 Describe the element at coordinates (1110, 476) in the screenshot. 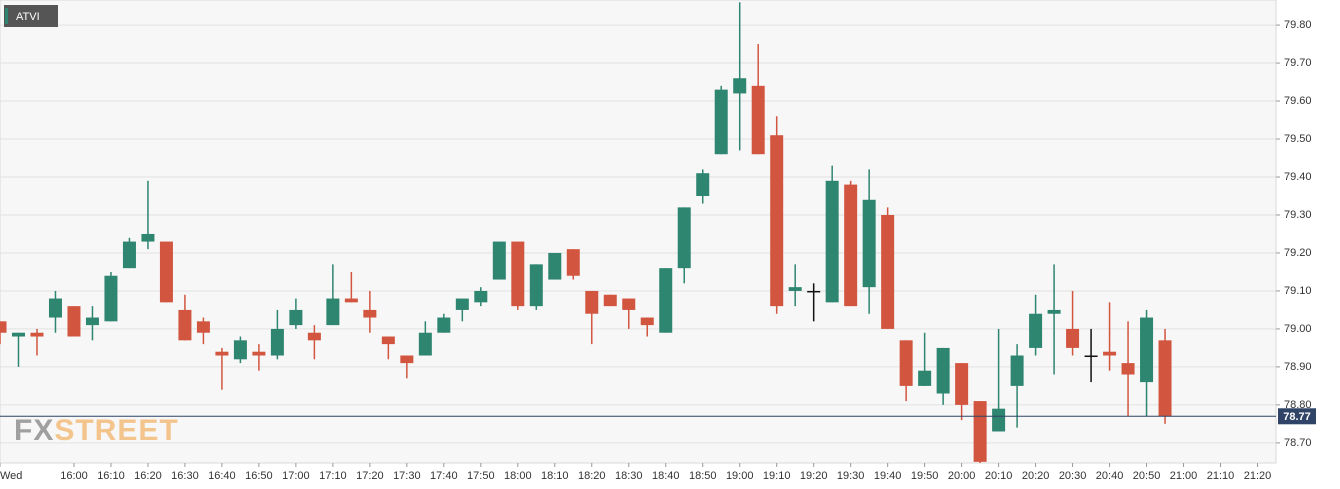

I see `x-tick-label: 20:40` at that location.